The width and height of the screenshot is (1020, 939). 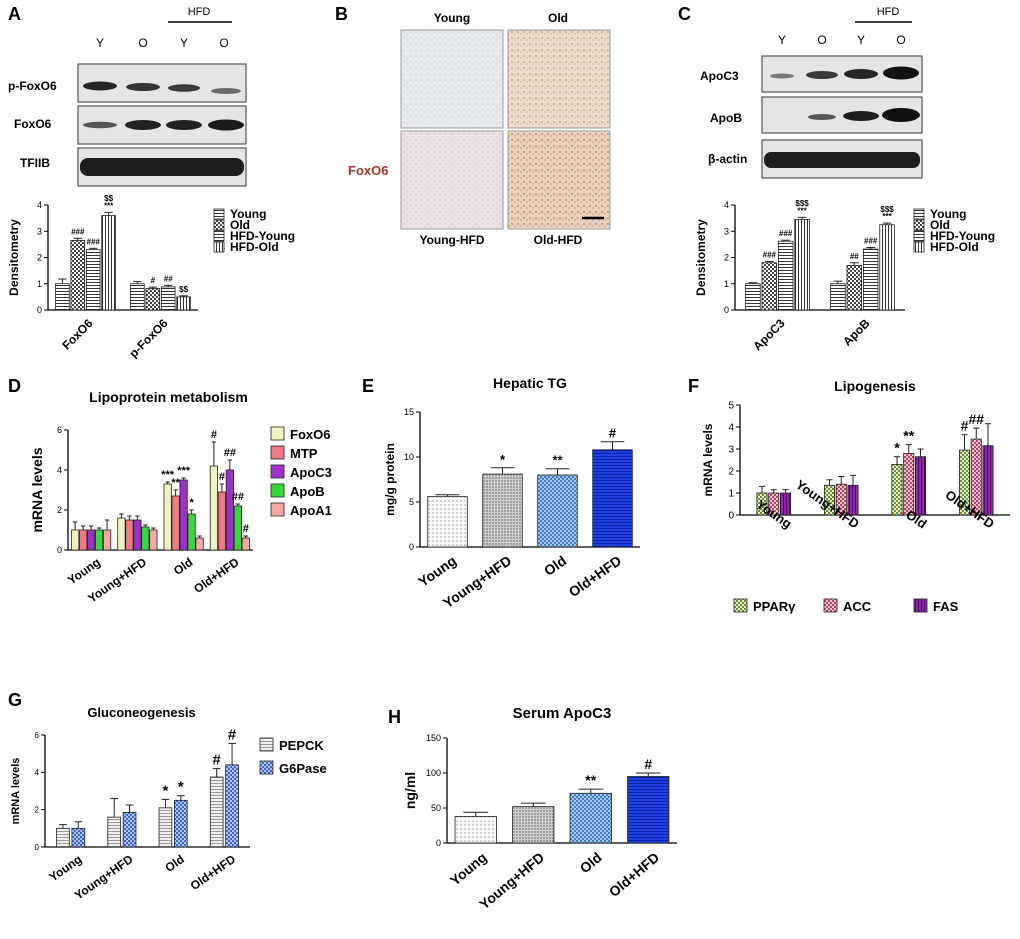 What do you see at coordinates (199, 12) in the screenshot?
I see `panel-a-hfd-label: HFD` at bounding box center [199, 12].